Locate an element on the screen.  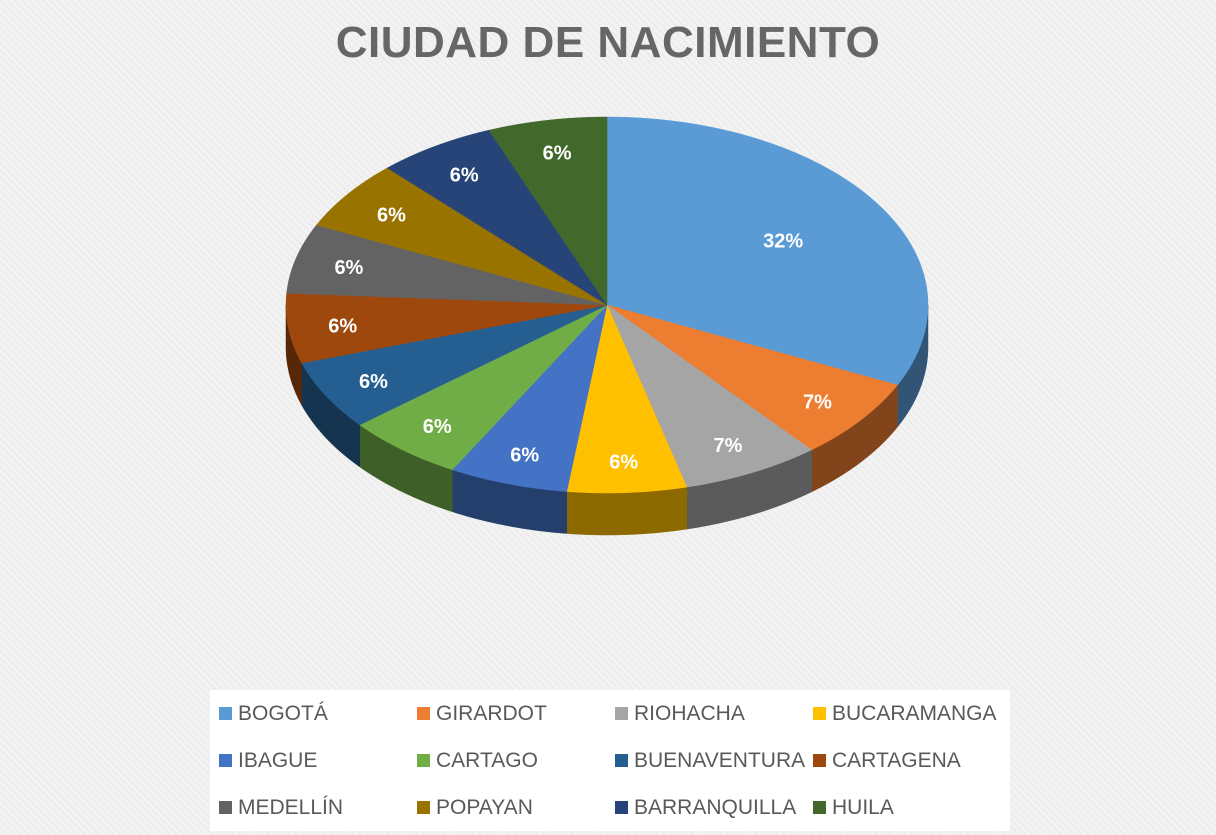
legend-item-huila: HUILA is located at coordinates (907, 807).